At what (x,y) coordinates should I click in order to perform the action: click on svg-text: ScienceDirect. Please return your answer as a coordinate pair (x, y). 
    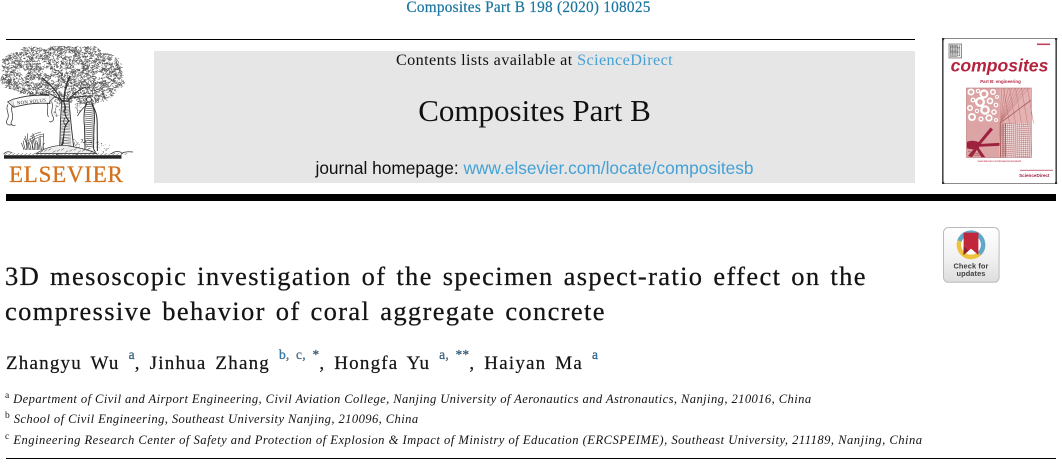
    Looking at the image, I should click on (1034, 175).